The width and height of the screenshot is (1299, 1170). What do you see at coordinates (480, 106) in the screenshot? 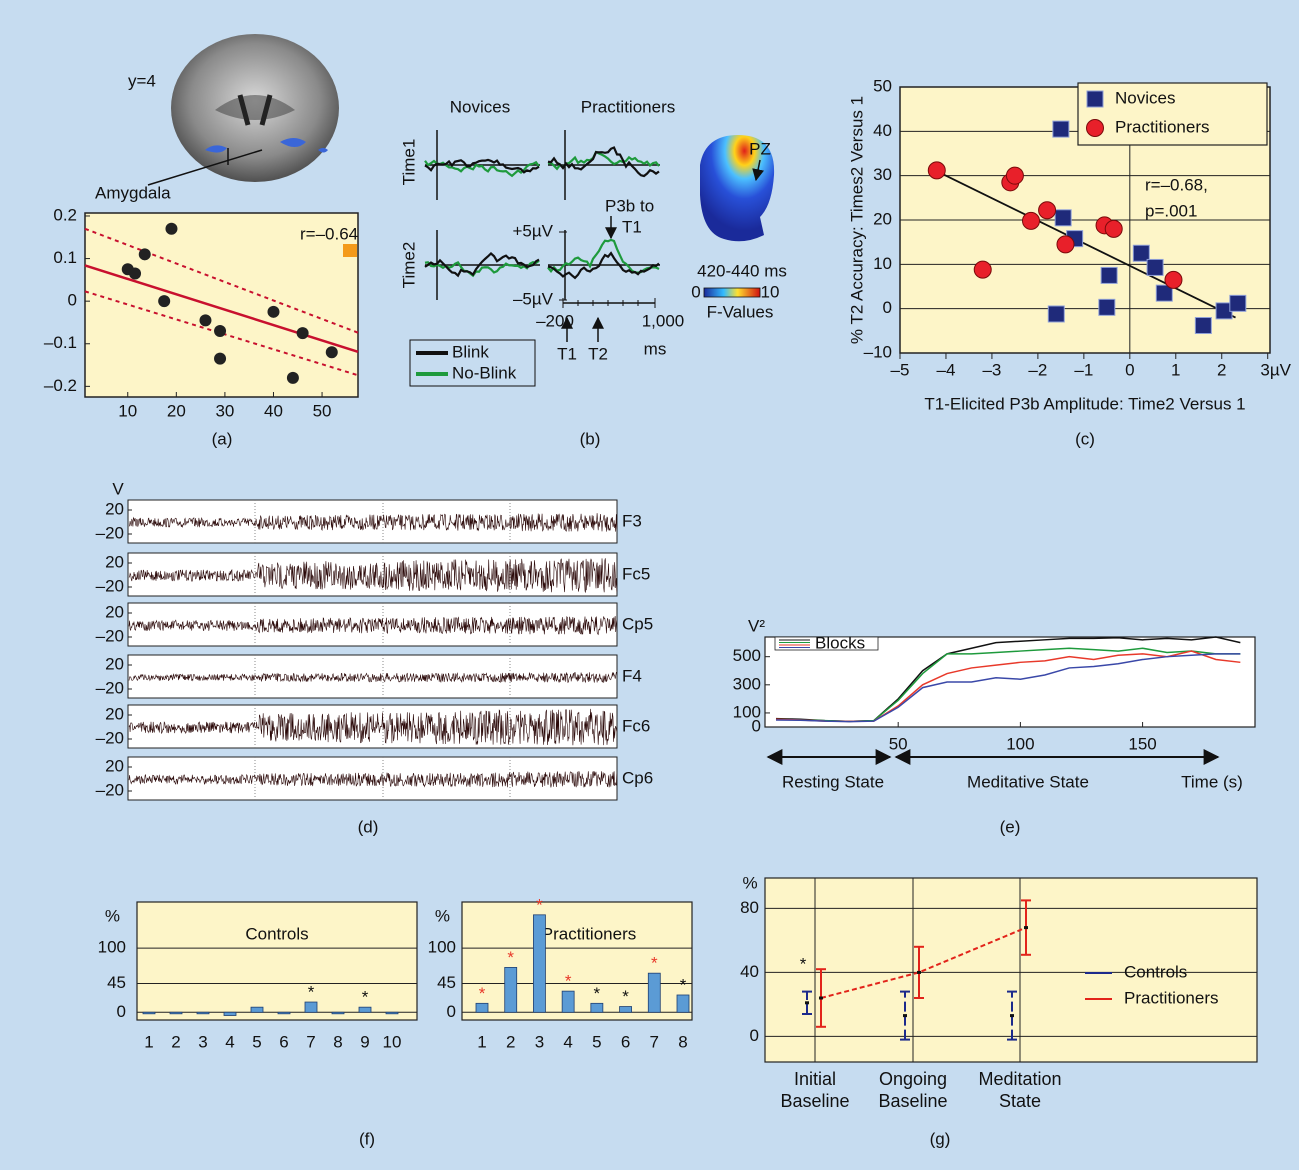
I see `column-title: Novices` at bounding box center [480, 106].